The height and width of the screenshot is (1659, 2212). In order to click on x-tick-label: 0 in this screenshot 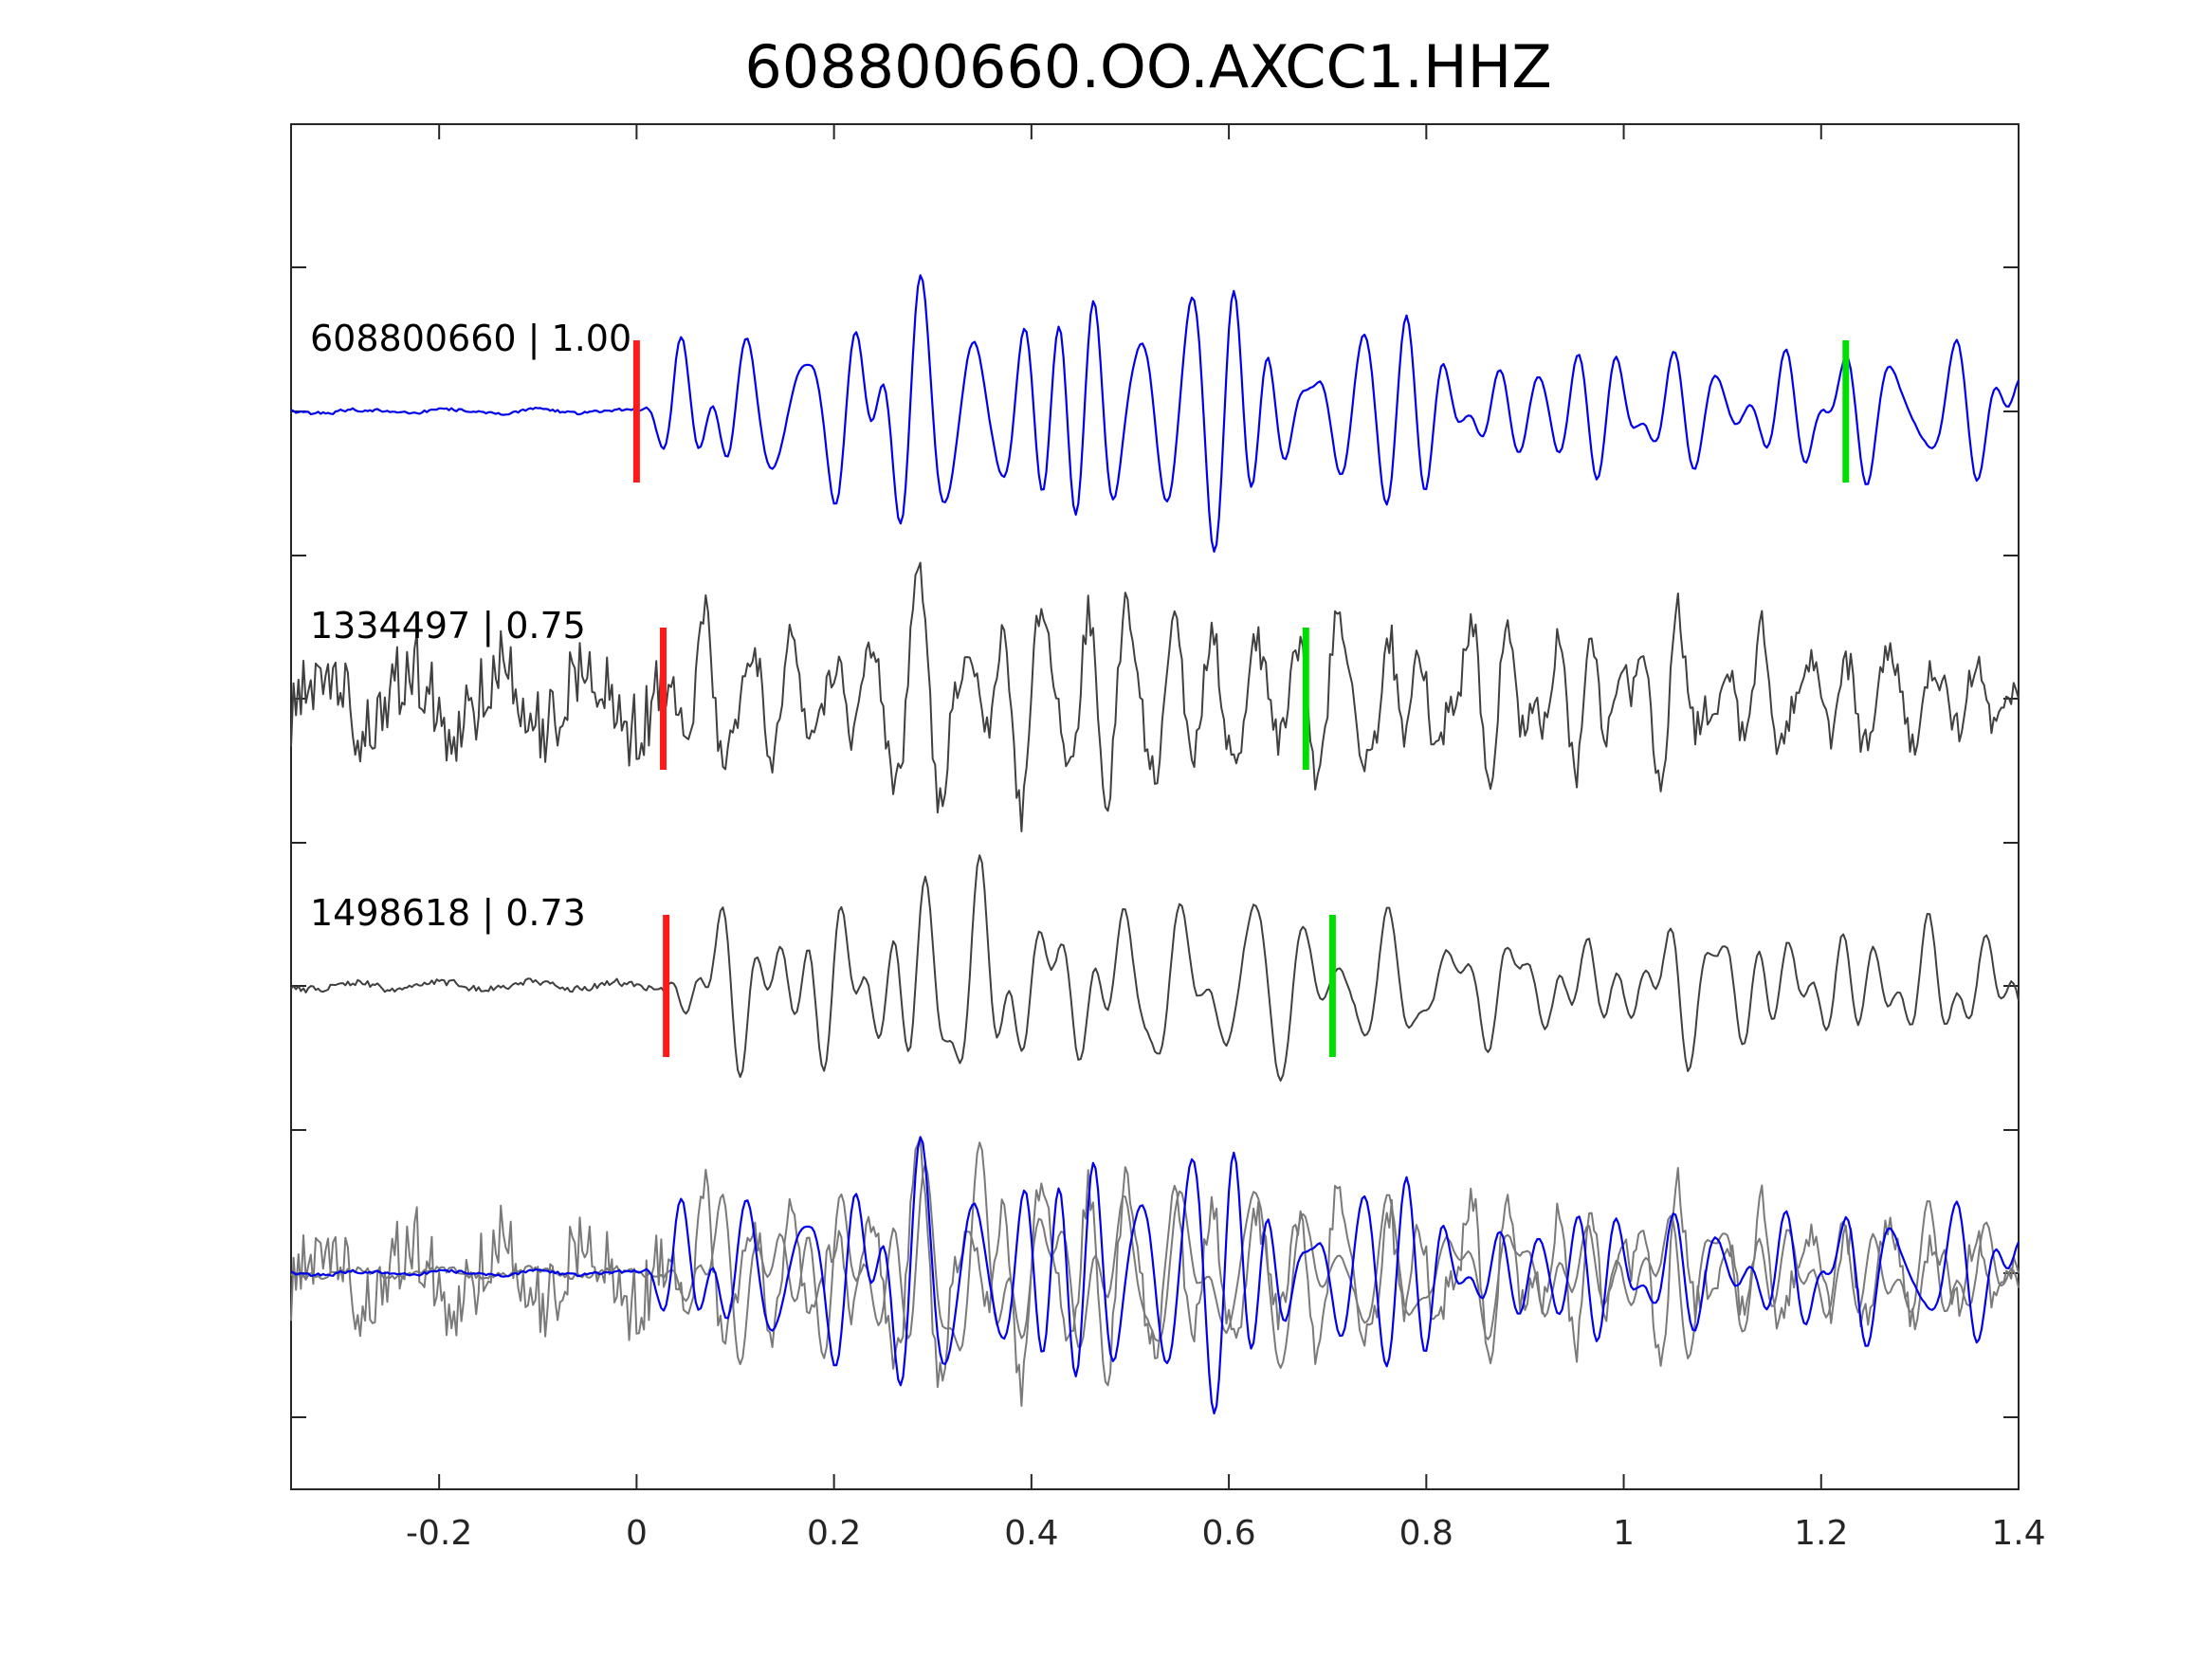, I will do `click(637, 1533)`.